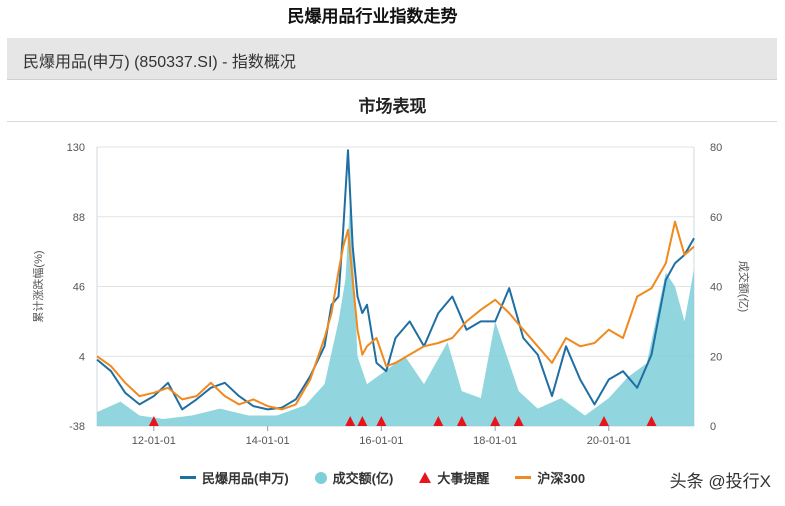  What do you see at coordinates (716, 357) in the screenshot?
I see `y2-tick-label: 20` at bounding box center [716, 357].